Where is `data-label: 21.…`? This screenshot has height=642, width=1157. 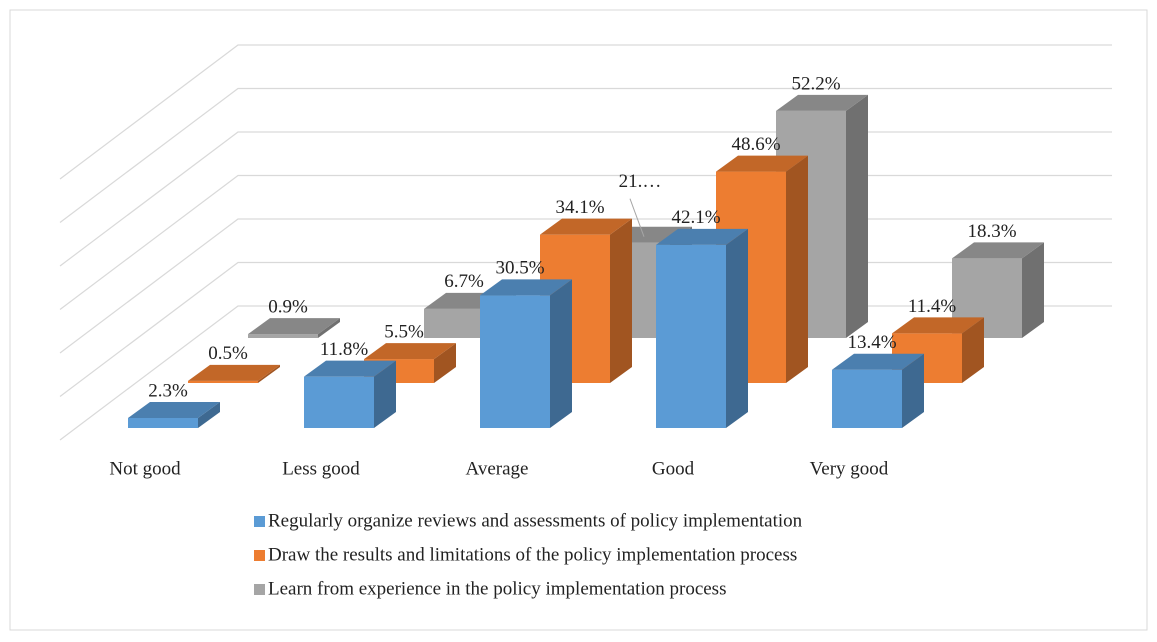
data-label: 21.… is located at coordinates (640, 181).